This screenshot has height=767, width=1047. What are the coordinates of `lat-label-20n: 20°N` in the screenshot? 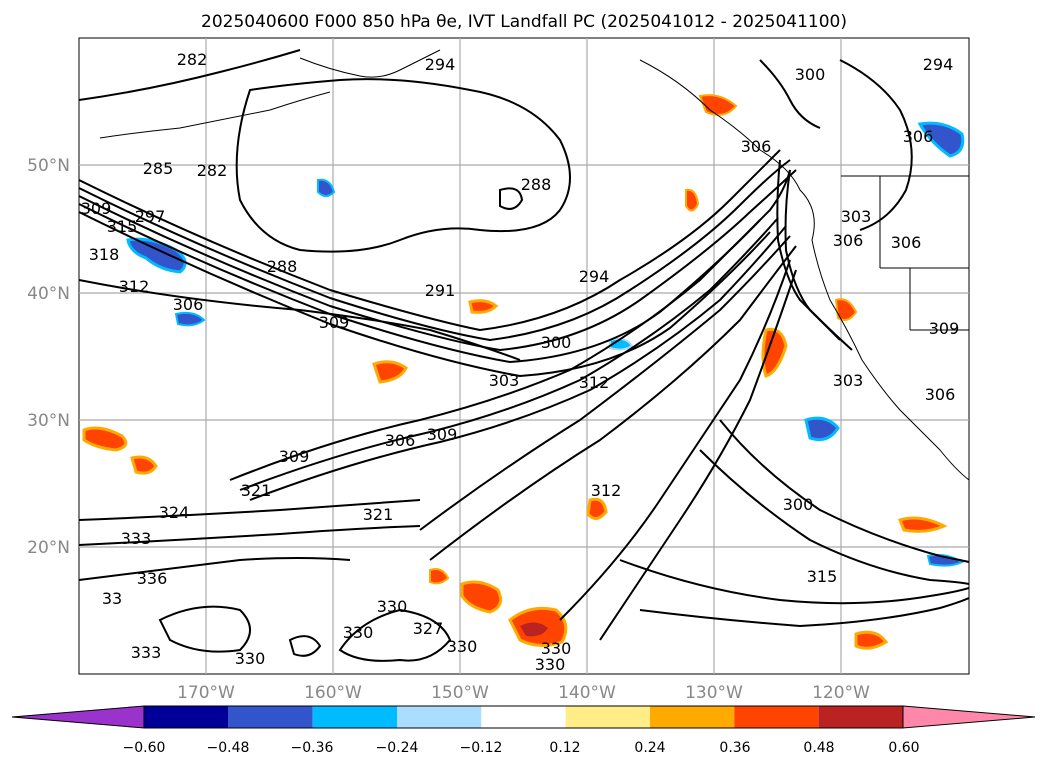 It's located at (48, 548).